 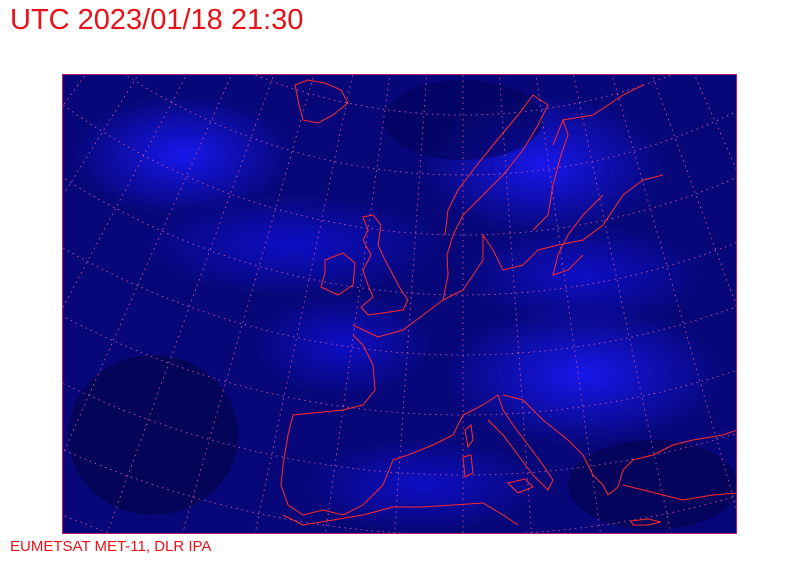 What do you see at coordinates (384, 265) in the screenshot?
I see `coastline-great-britain` at bounding box center [384, 265].